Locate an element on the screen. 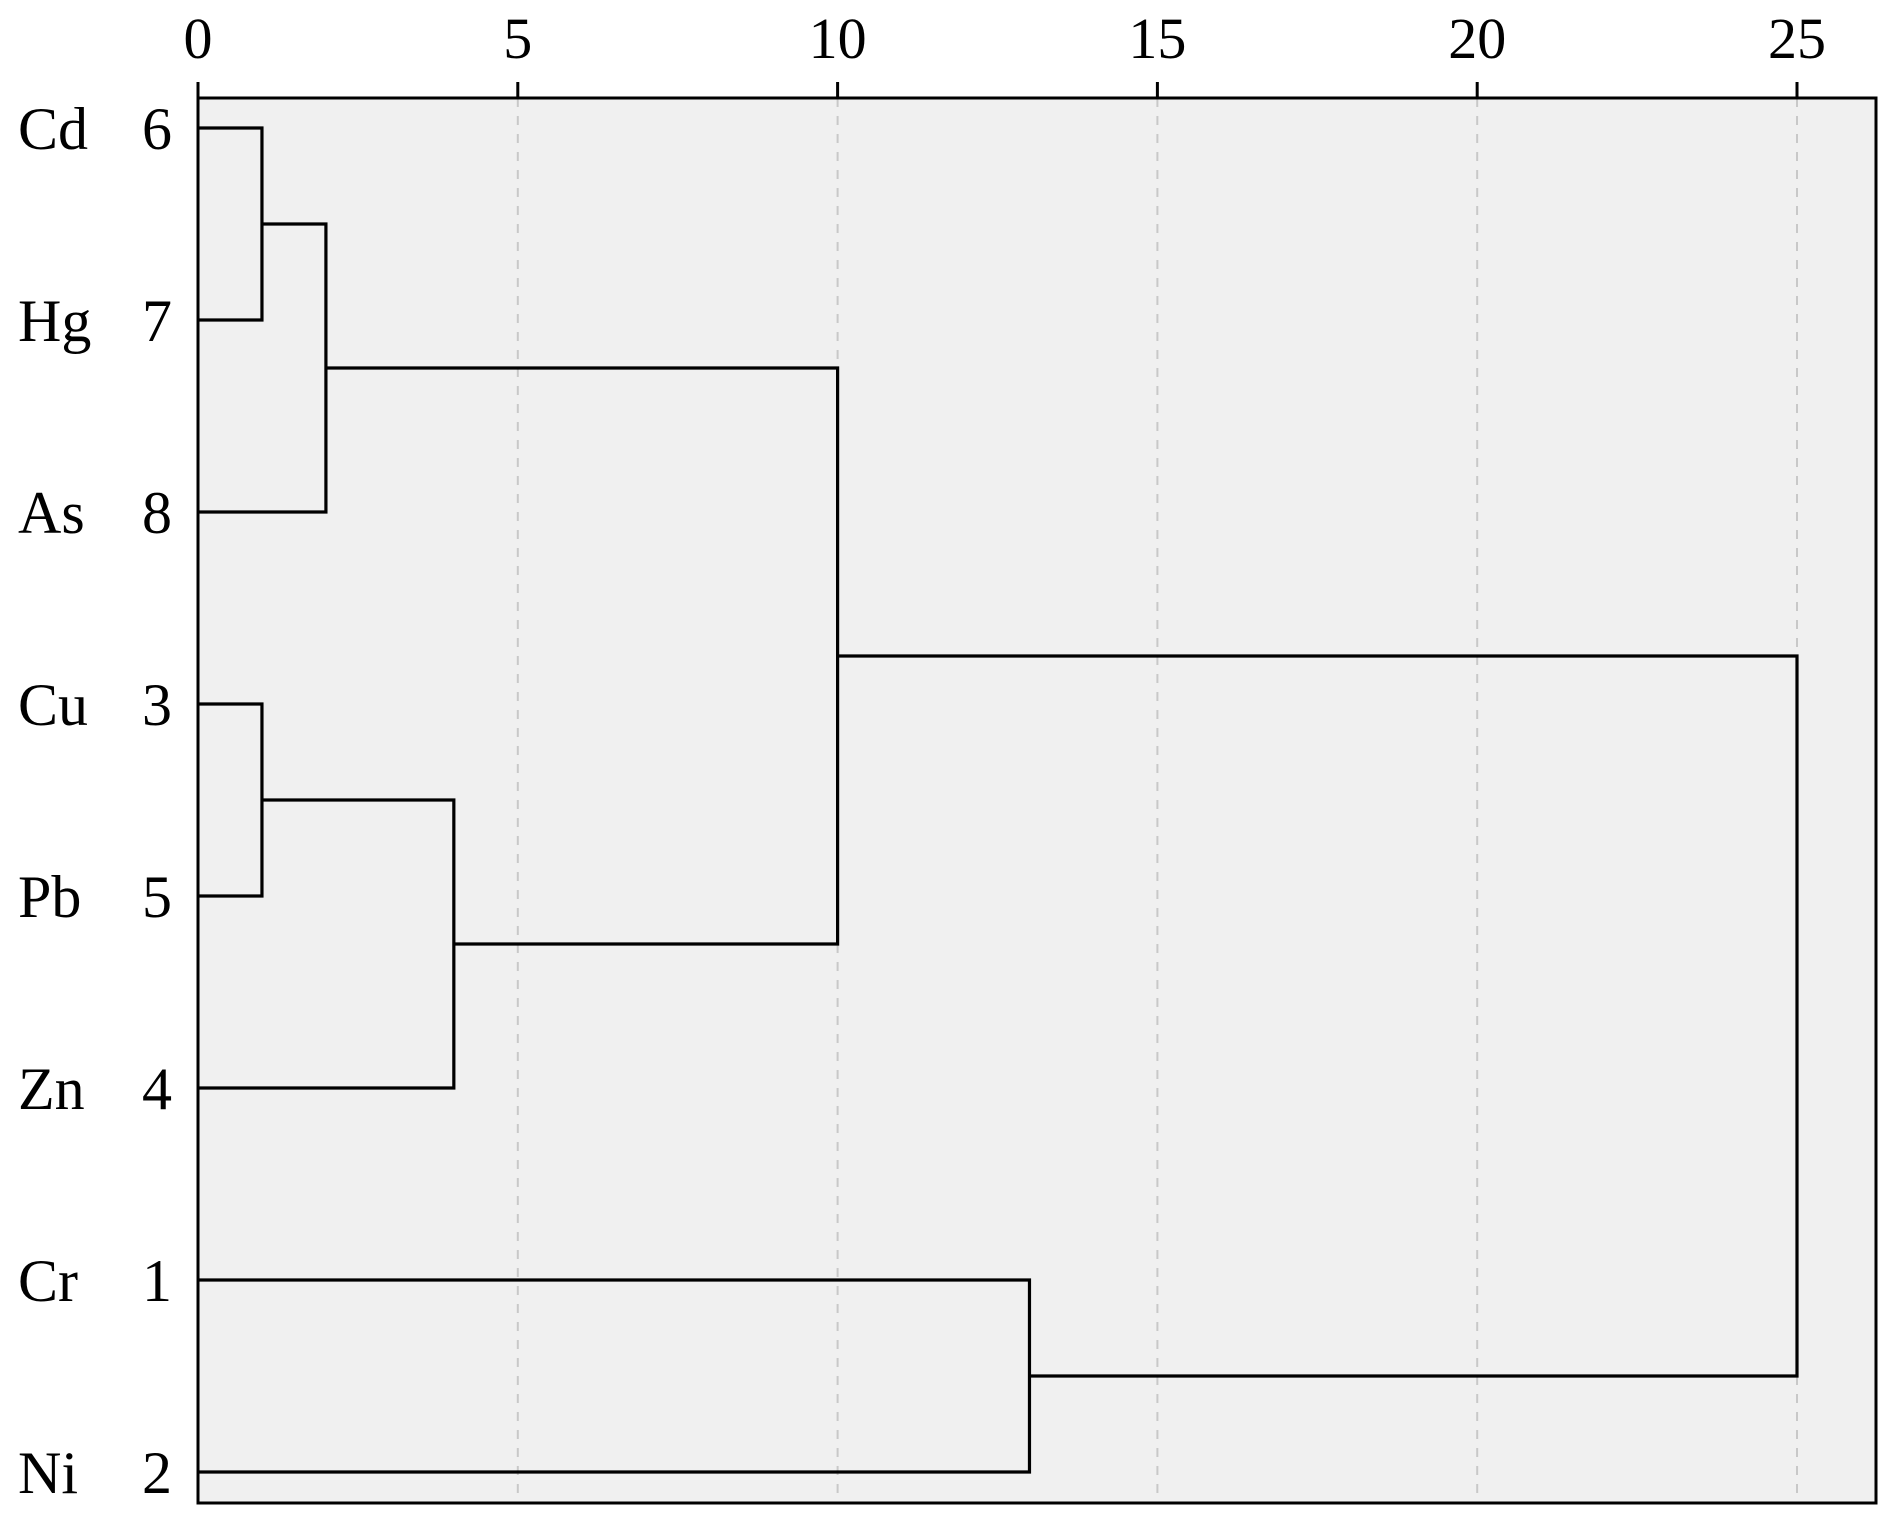 This screenshot has height=1517, width=1890. x-tick-label-5: 5 is located at coordinates (517, 38).